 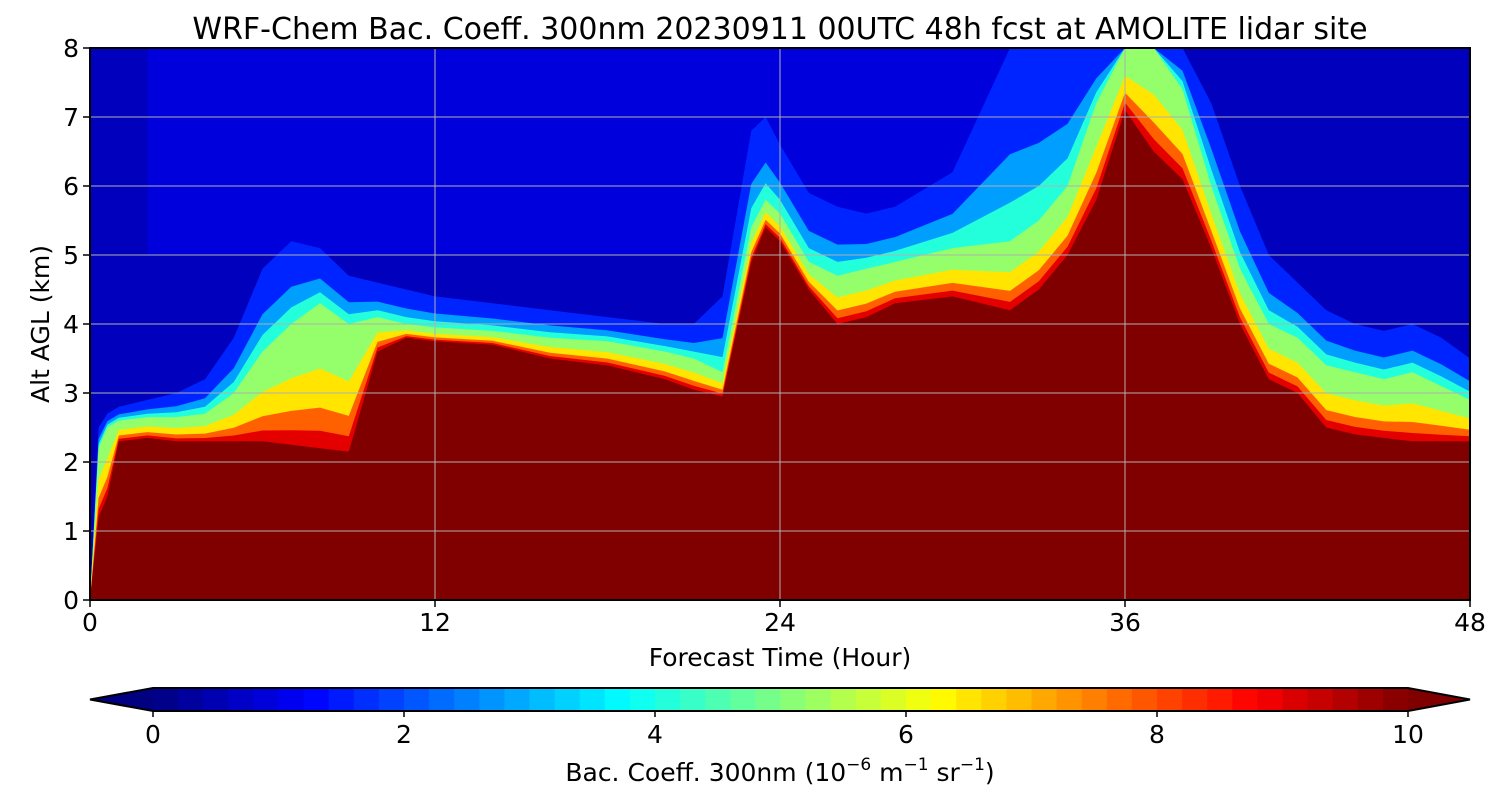 I want to click on y-tick-label: 1, so click(x=71, y=531).